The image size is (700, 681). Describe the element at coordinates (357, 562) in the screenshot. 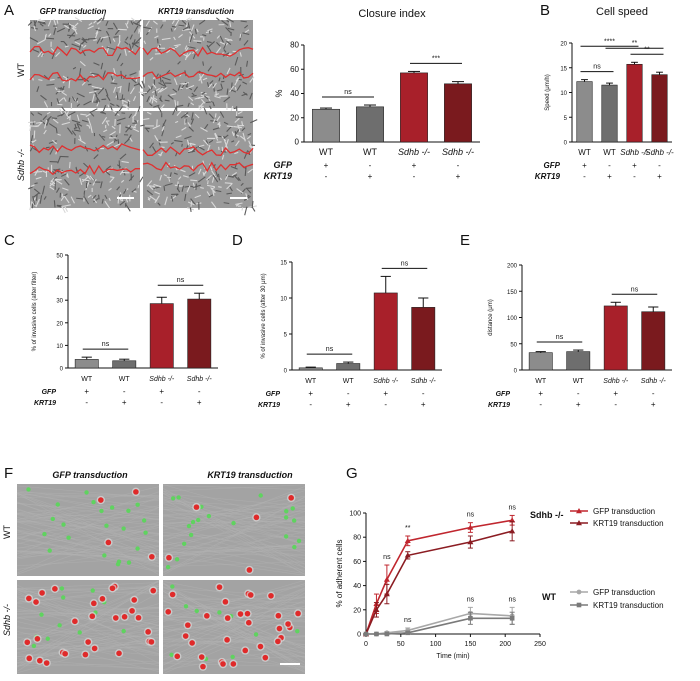

I see `y-tick-label: 60` at that location.